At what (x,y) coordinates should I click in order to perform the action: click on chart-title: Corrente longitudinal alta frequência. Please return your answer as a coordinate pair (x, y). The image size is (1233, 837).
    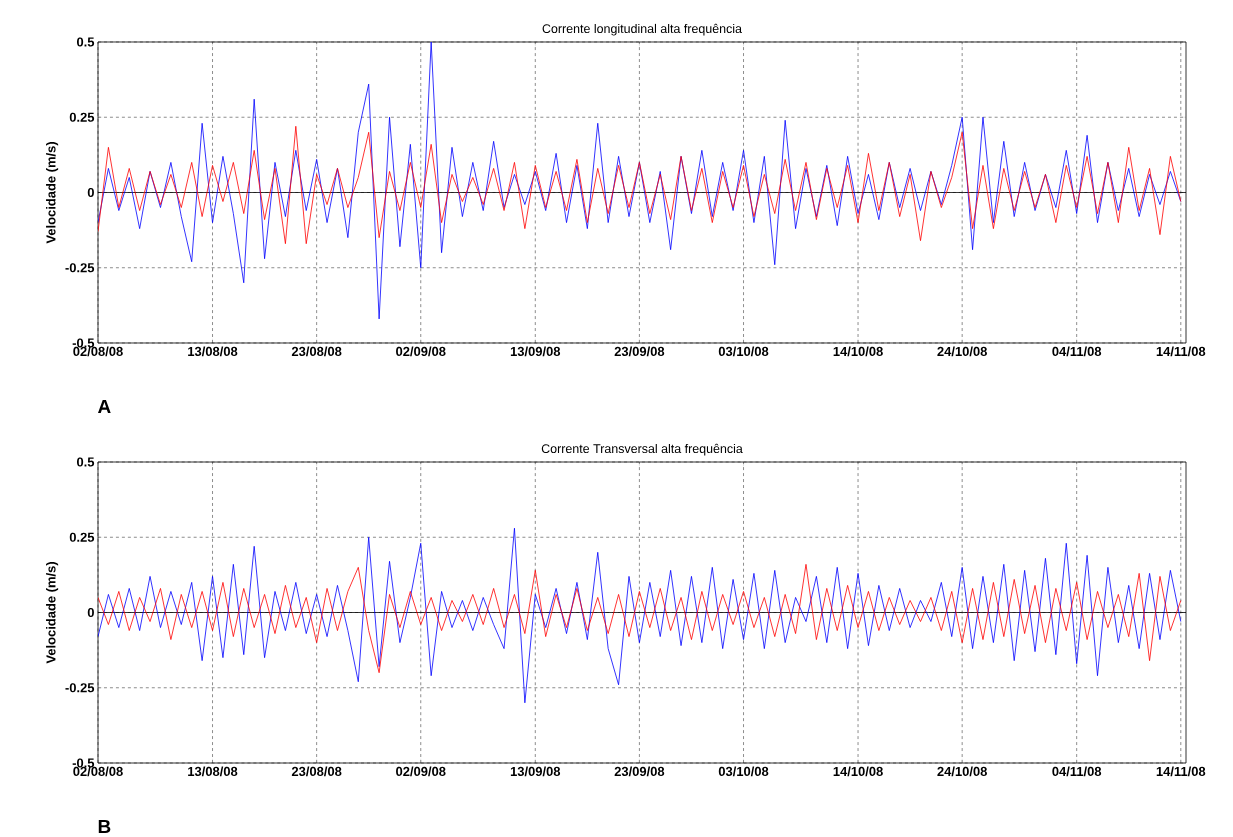
    Looking at the image, I should click on (642, 29).